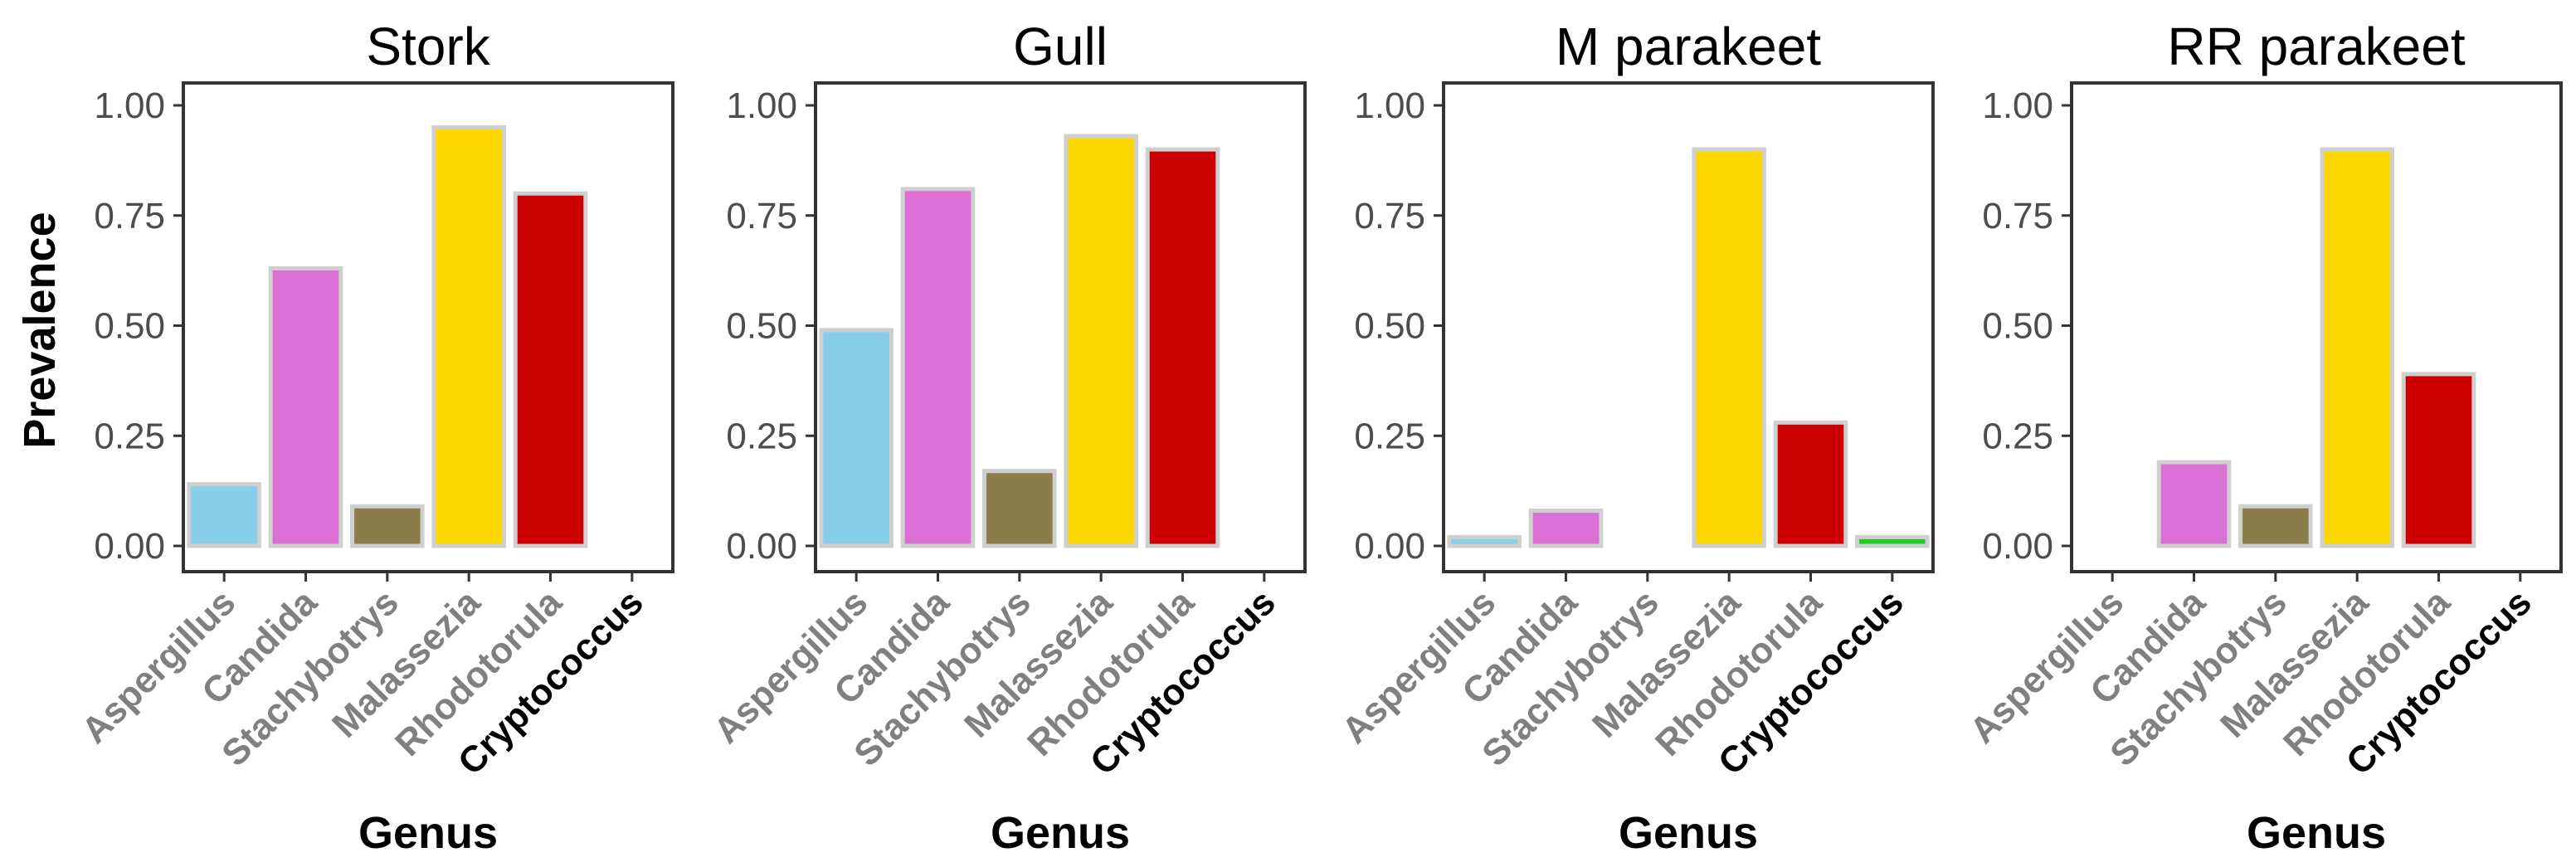 This screenshot has height=867, width=2576. What do you see at coordinates (1688, 46) in the screenshot?
I see `panel-title: M parakeet` at bounding box center [1688, 46].